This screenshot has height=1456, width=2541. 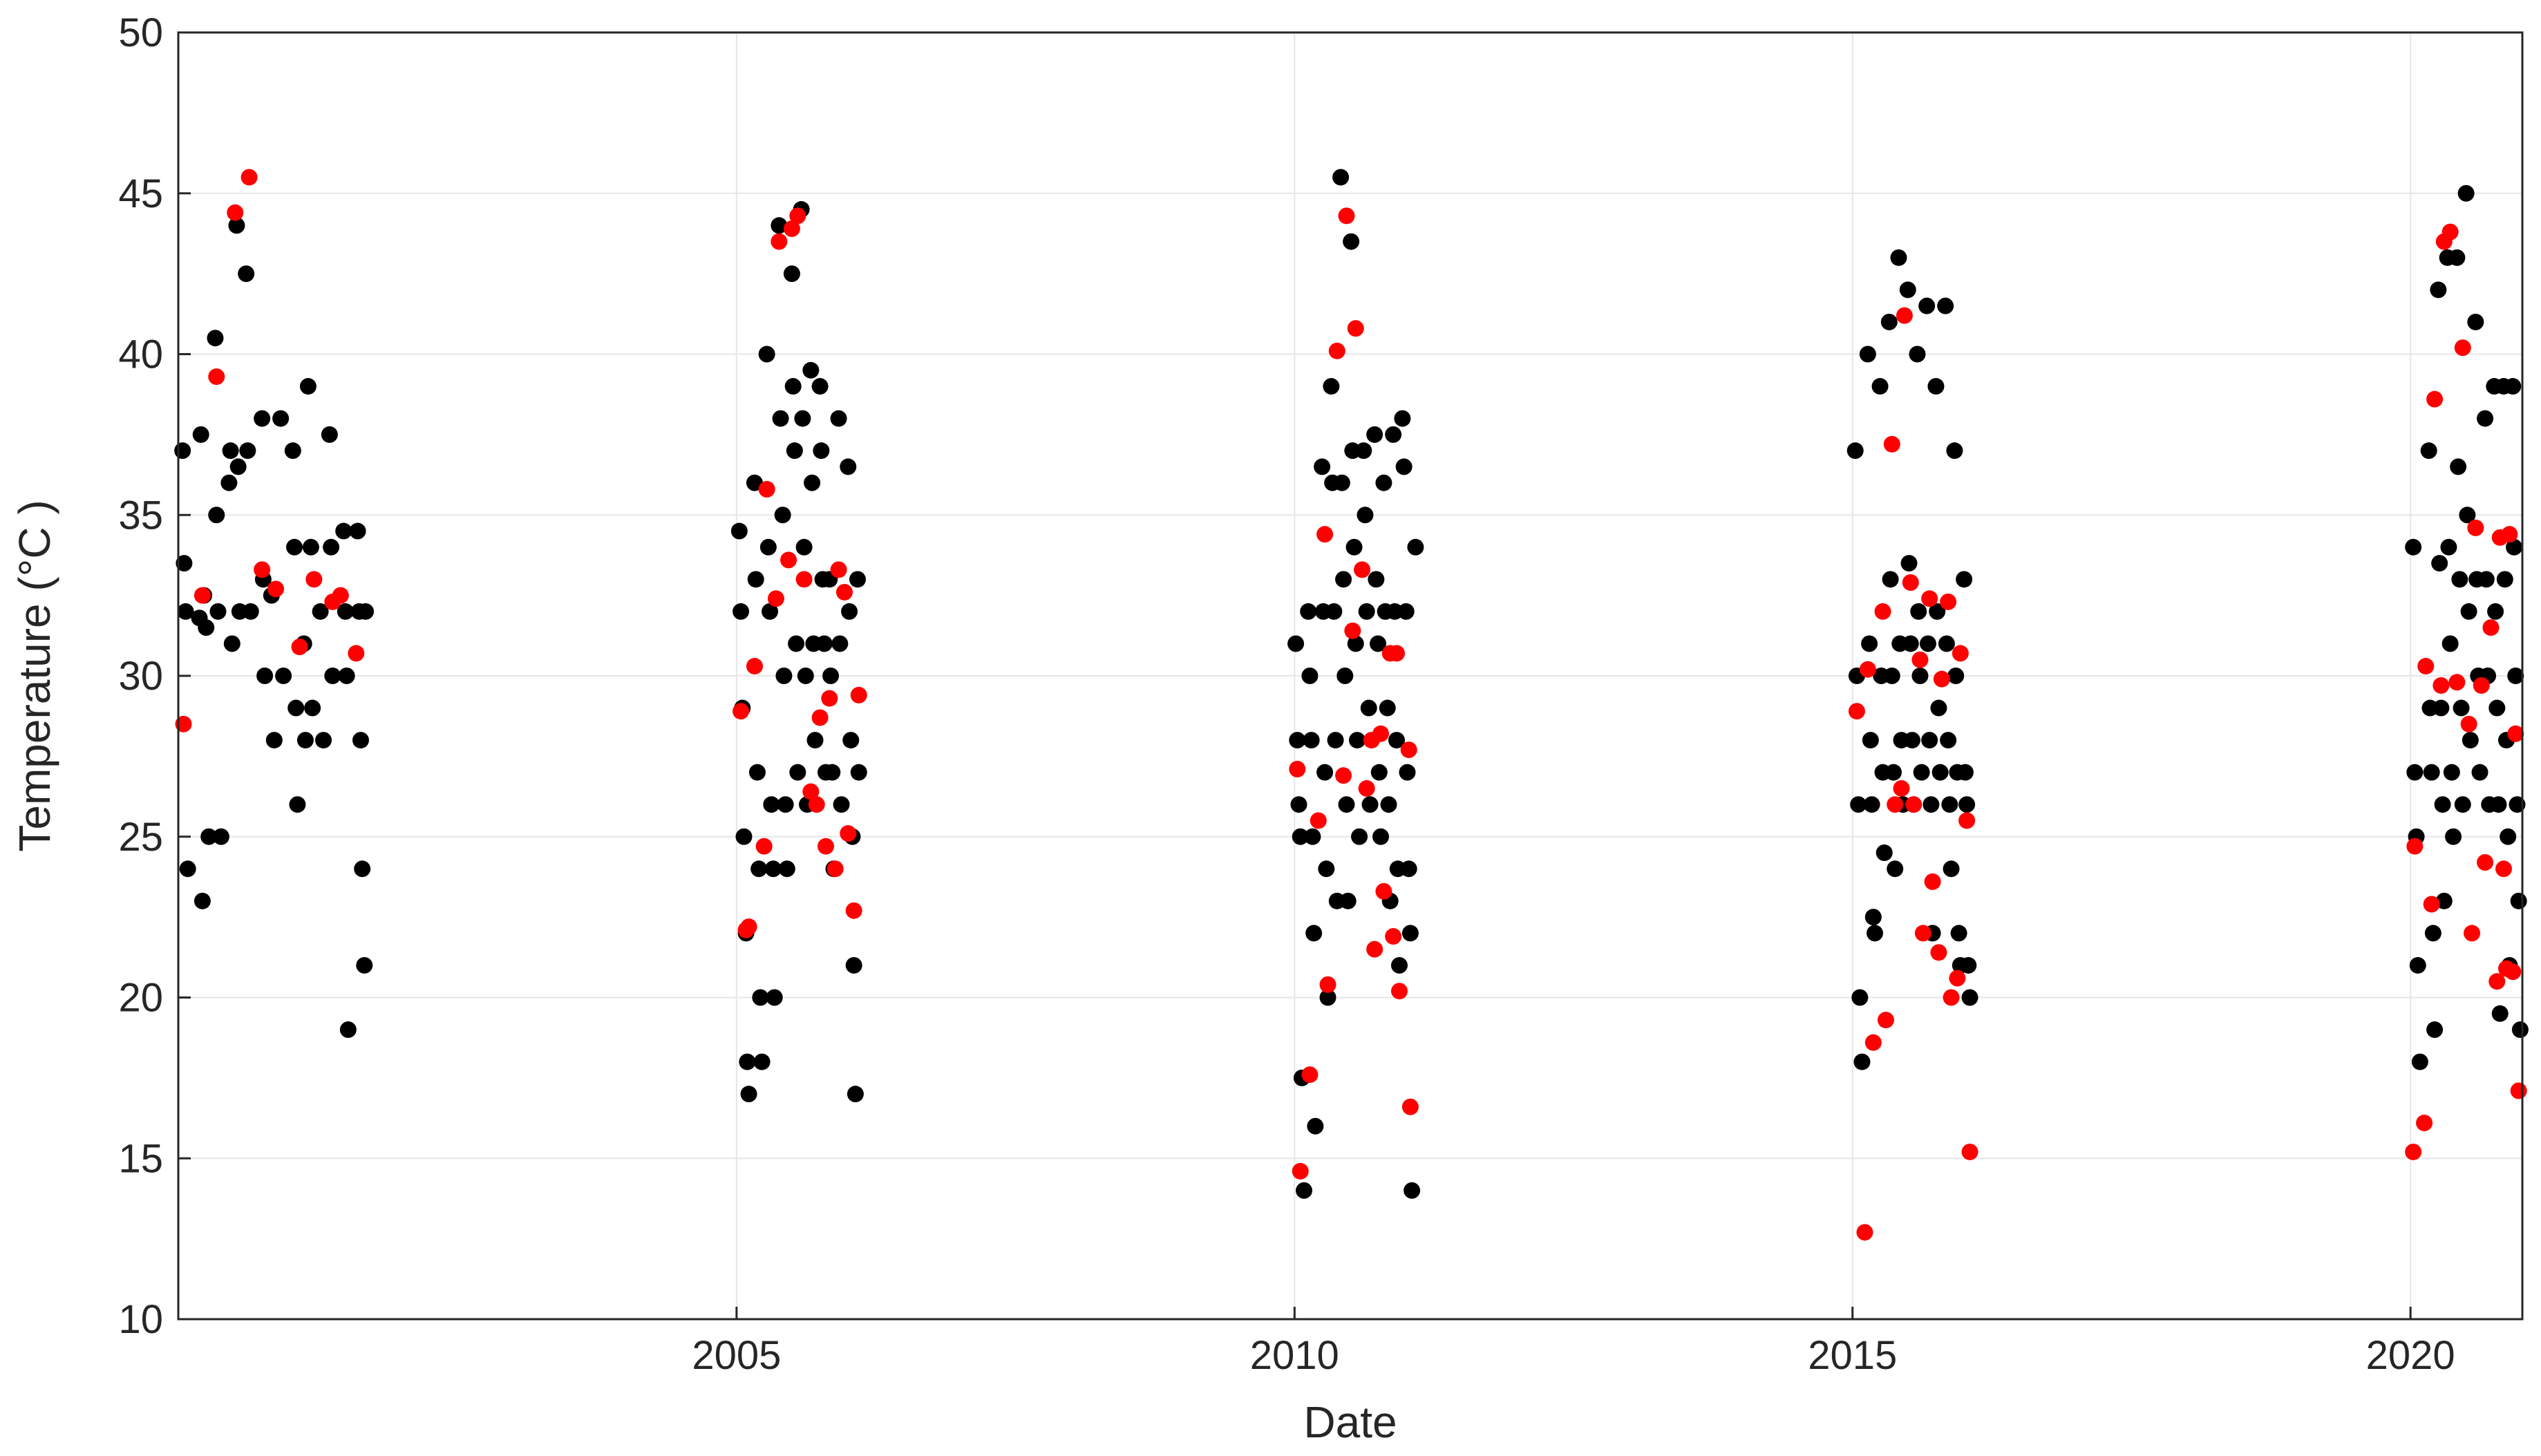 I want to click on y-tick-label: 30, so click(x=140, y=676).